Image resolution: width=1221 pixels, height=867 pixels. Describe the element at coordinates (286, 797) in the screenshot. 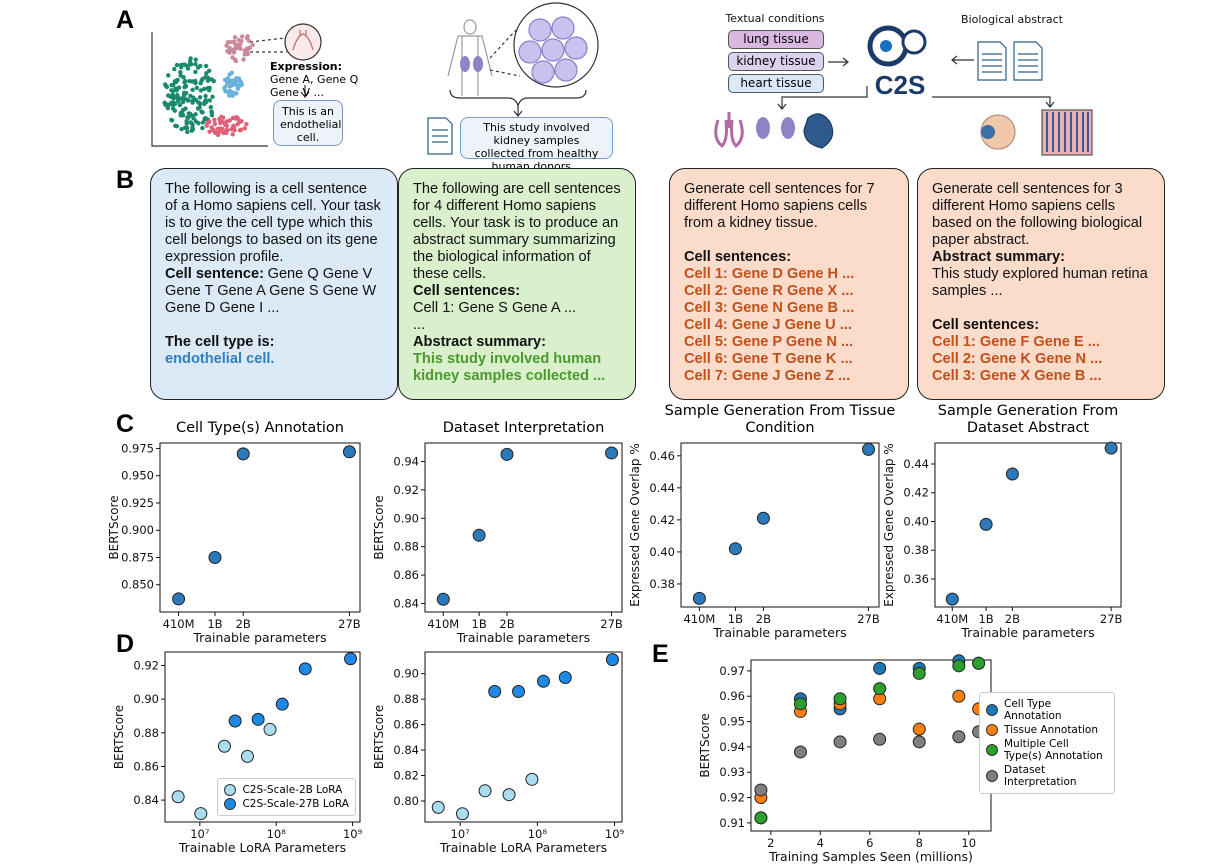

I see `legend: C2S-Scale-2B LoRA C2S-Scale-27B LoRA` at that location.